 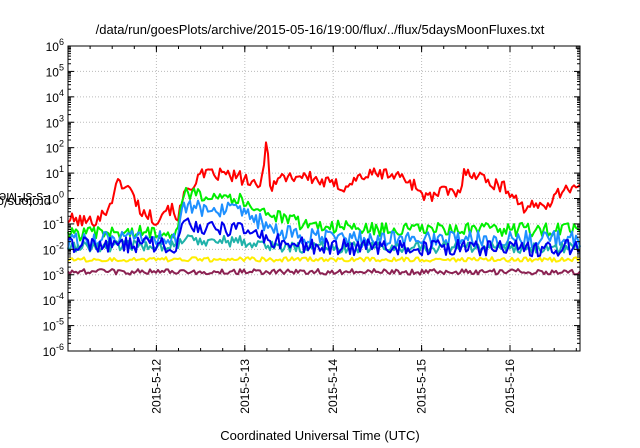 I want to click on y-tick-label: 10⁻², so click(x=53, y=248).